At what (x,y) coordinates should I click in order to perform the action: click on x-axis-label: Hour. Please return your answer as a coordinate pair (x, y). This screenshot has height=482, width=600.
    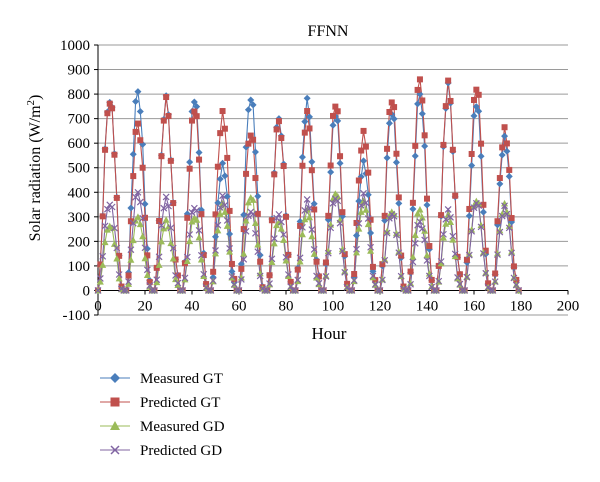
    Looking at the image, I should click on (329, 333).